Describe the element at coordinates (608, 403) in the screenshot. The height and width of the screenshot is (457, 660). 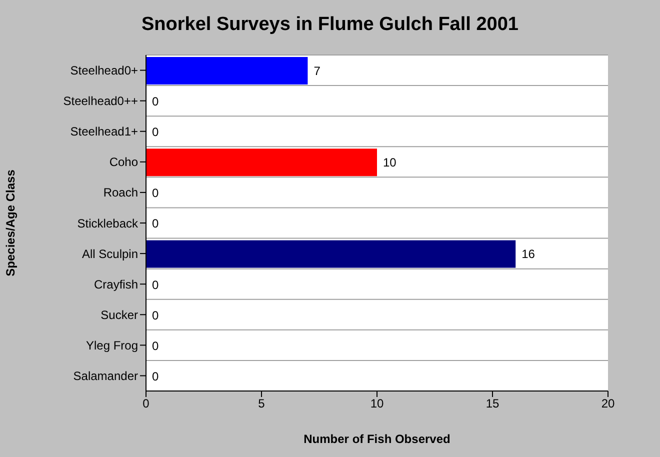
I see `x-tick-label: 20` at that location.